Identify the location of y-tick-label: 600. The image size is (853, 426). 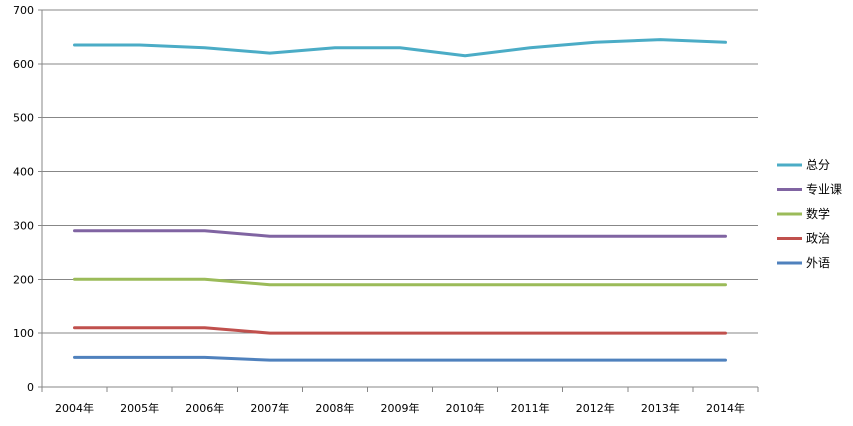
(23, 64).